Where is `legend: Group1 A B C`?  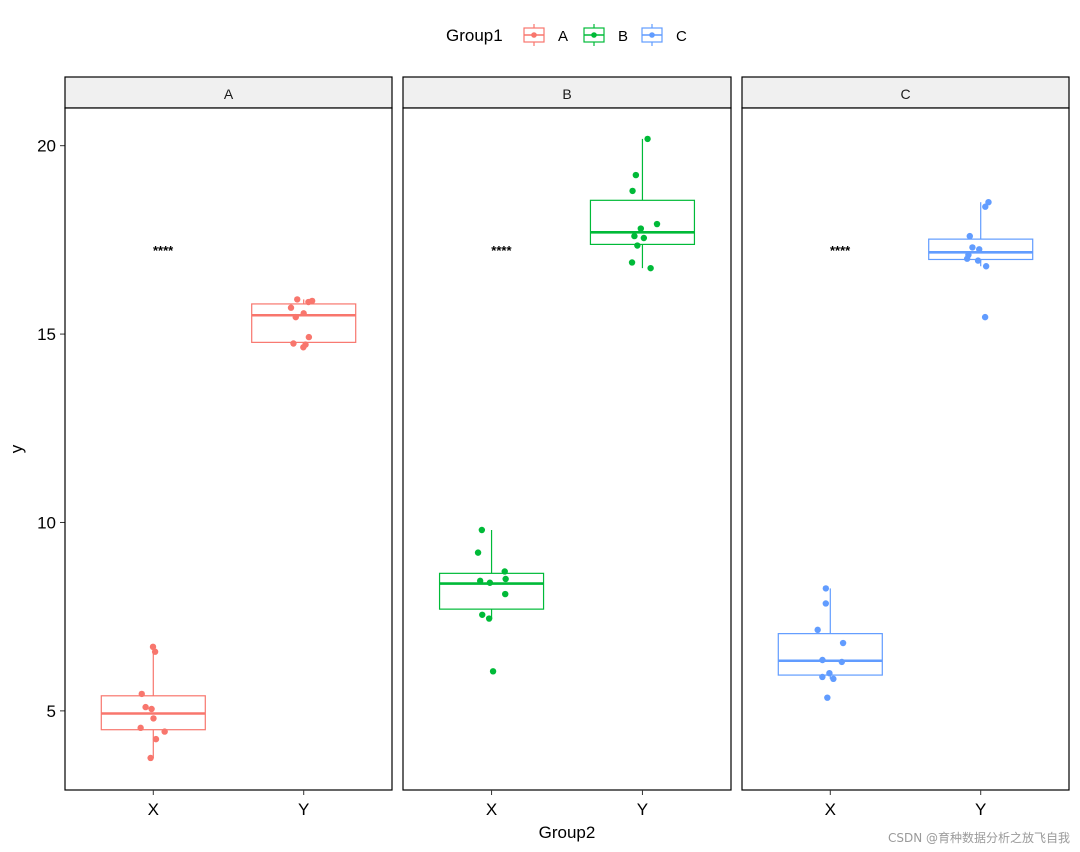
legend: Group1 A B C is located at coordinates (566, 35).